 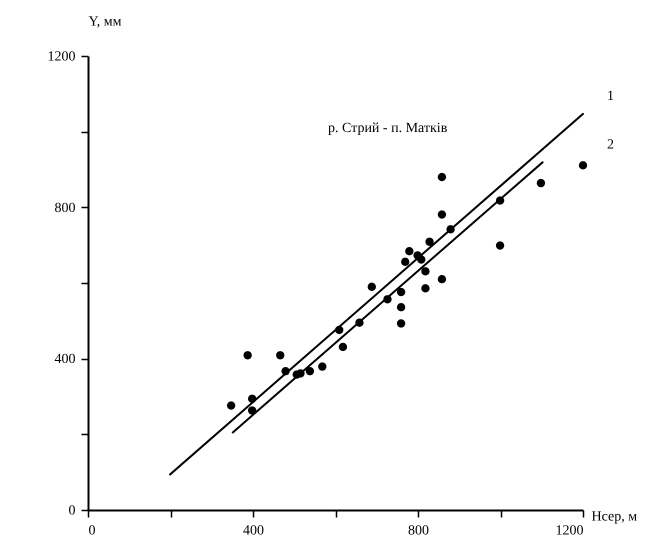 What do you see at coordinates (418, 531) in the screenshot?
I see `x-tick-label: 800` at bounding box center [418, 531].